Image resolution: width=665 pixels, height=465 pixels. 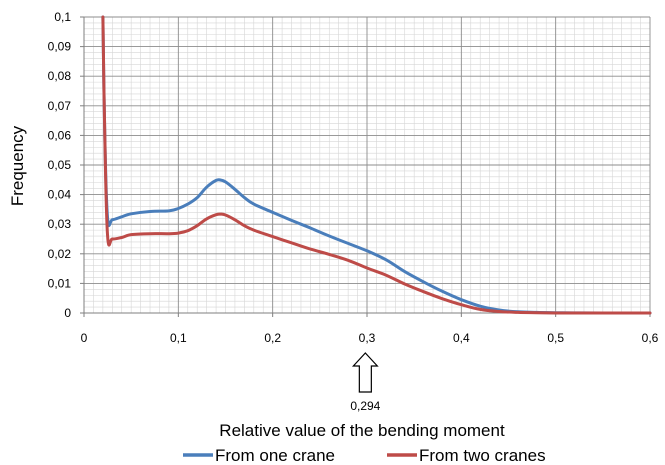 What do you see at coordinates (60, 47) in the screenshot?
I see `y-tick-label: 0,09` at bounding box center [60, 47].